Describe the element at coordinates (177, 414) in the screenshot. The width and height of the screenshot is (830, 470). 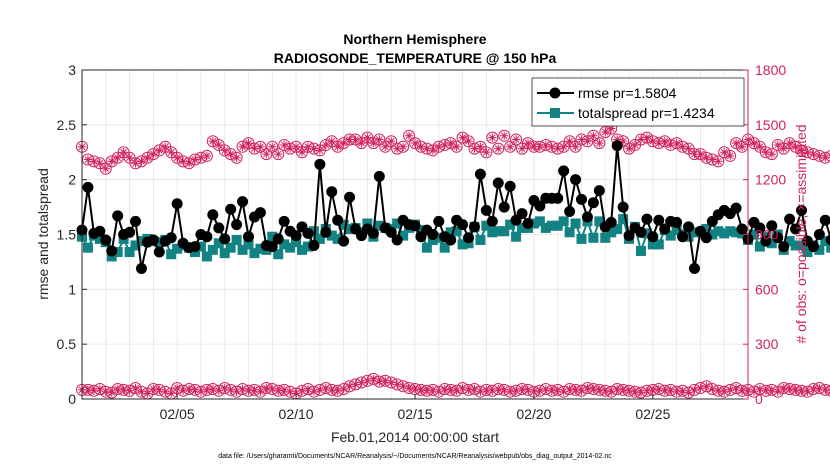
I see `x-tick-label: 02/05` at that location.